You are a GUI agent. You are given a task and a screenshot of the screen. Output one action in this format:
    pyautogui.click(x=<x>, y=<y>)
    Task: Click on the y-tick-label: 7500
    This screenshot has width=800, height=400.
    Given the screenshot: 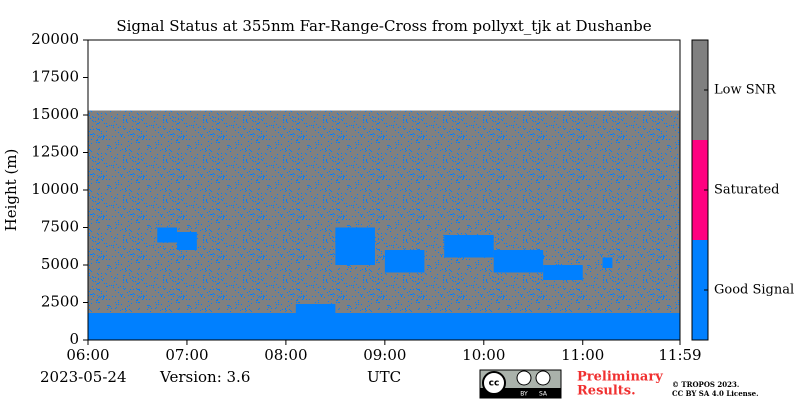 What is the action you would take?
    pyautogui.click(x=60, y=227)
    